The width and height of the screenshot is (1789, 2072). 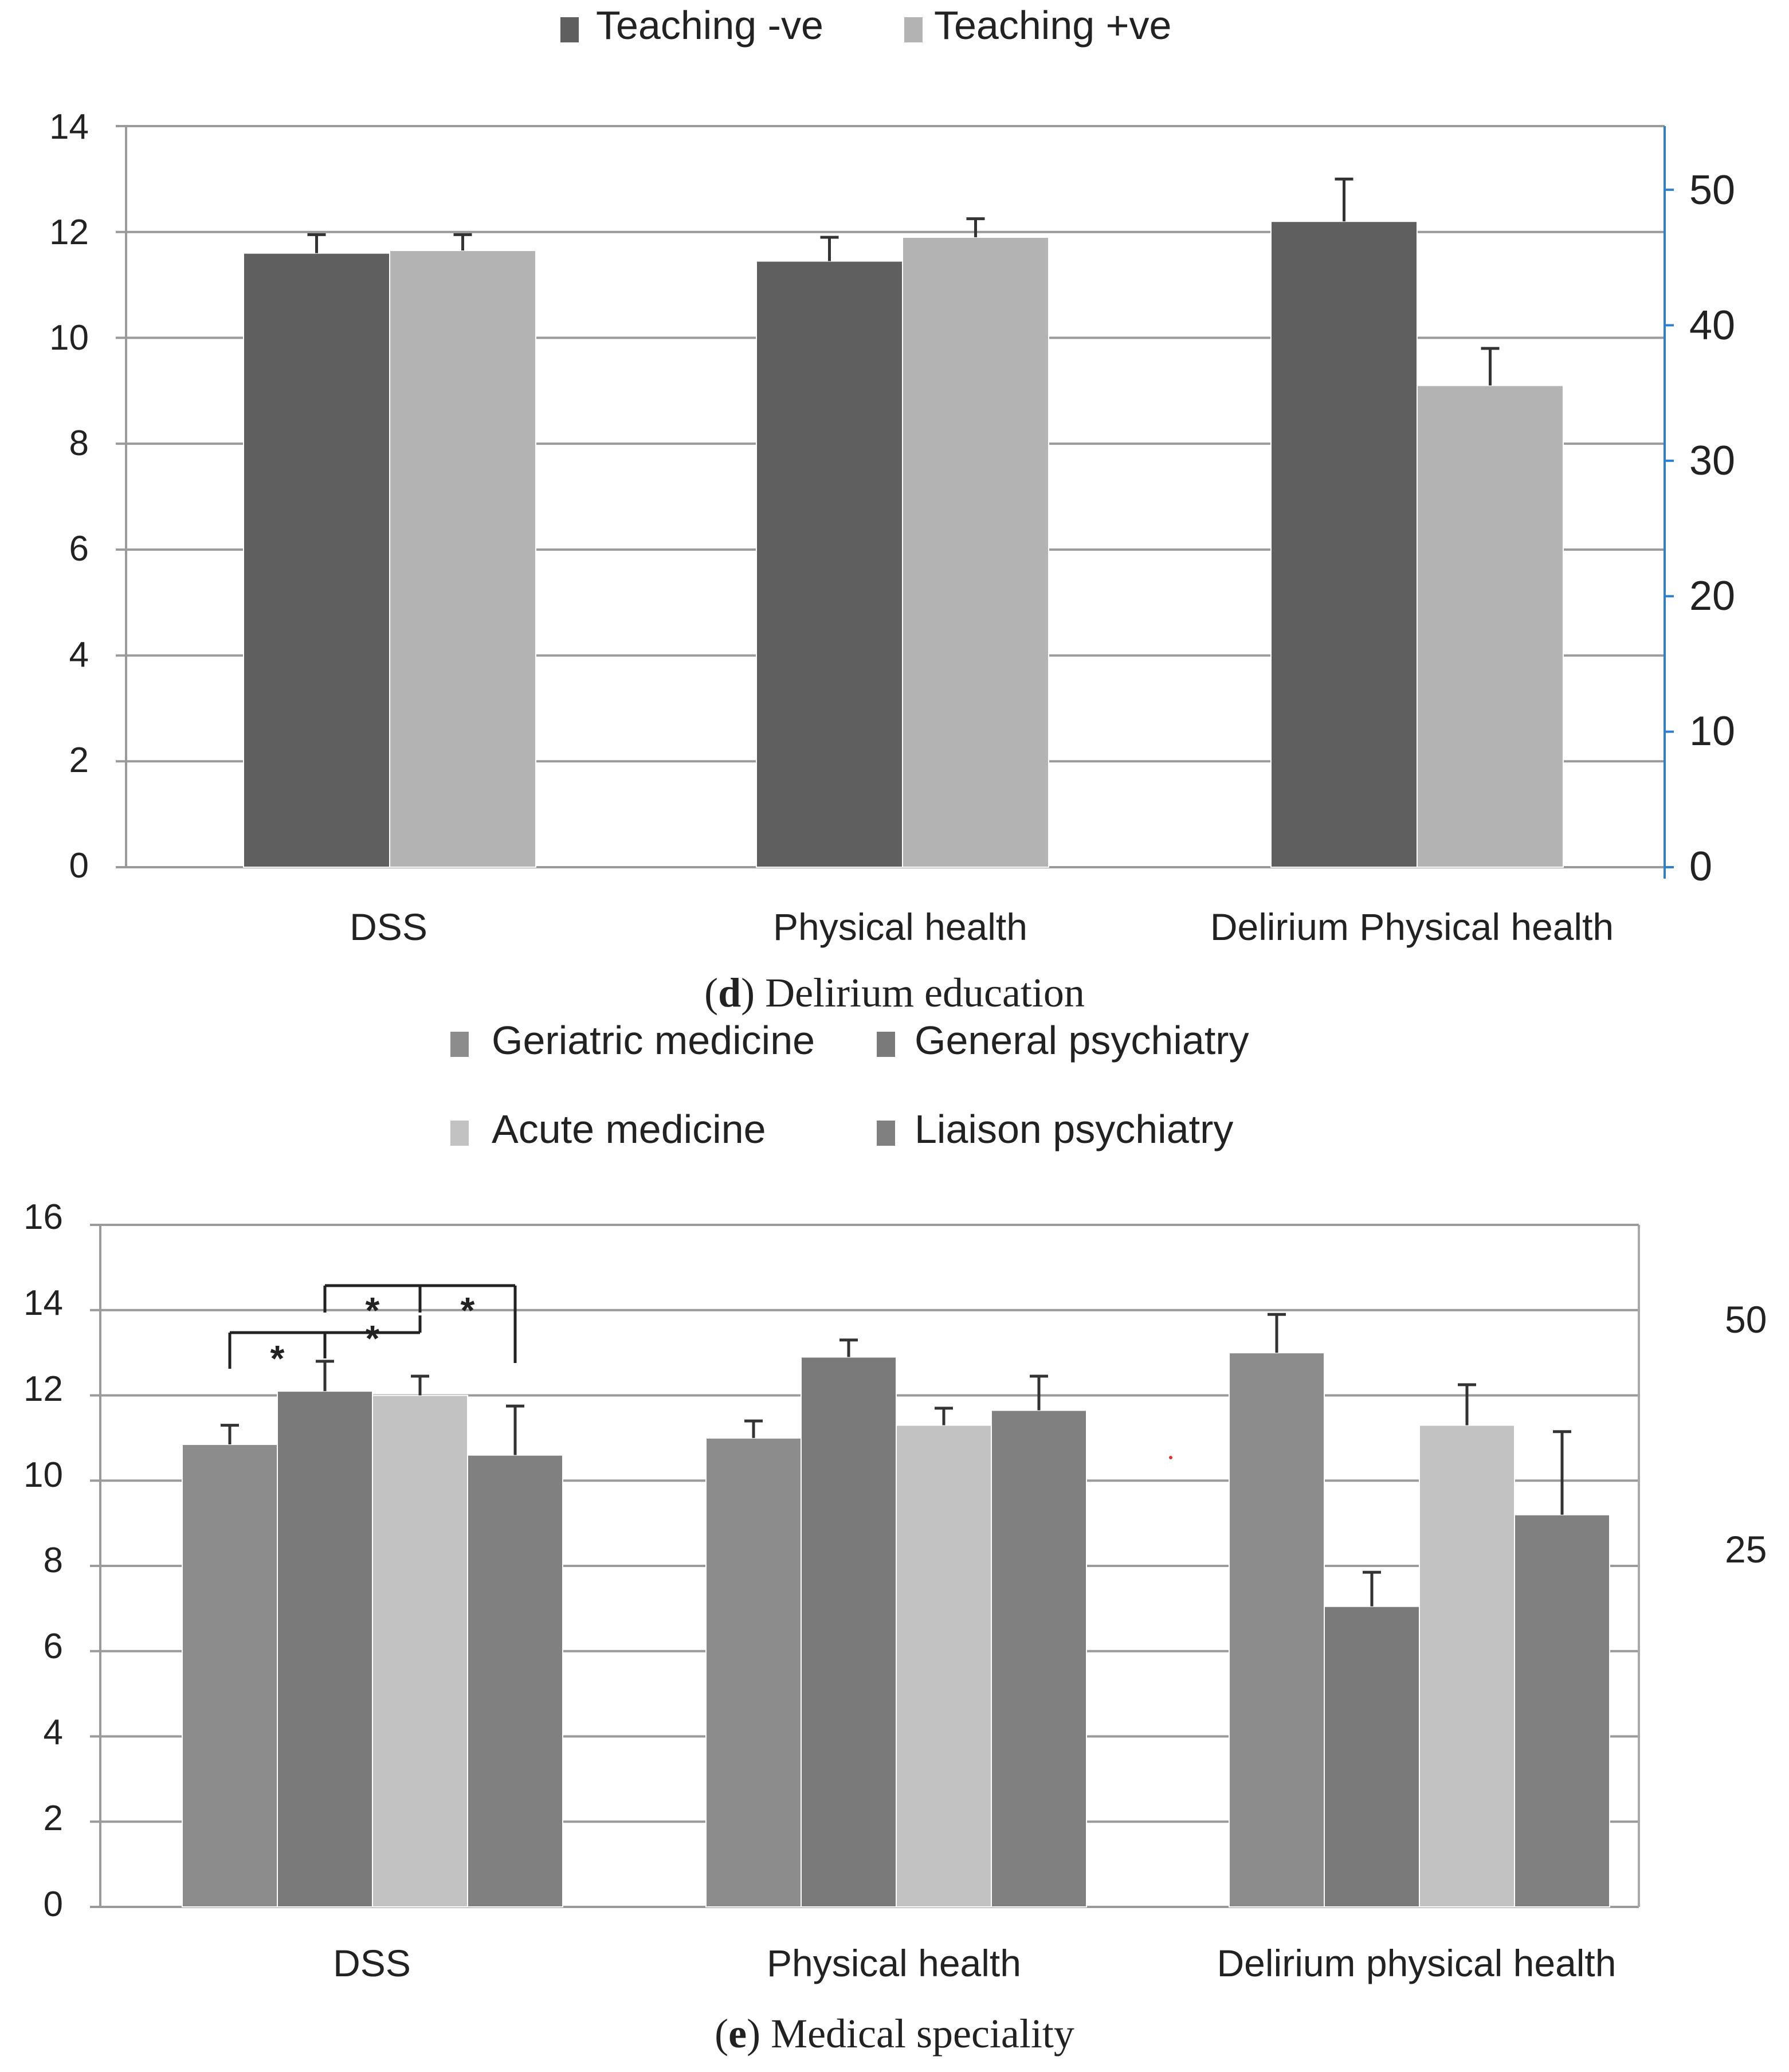 I want to click on legend-label-acute-medicine: Acute medicine, so click(x=629, y=1129).